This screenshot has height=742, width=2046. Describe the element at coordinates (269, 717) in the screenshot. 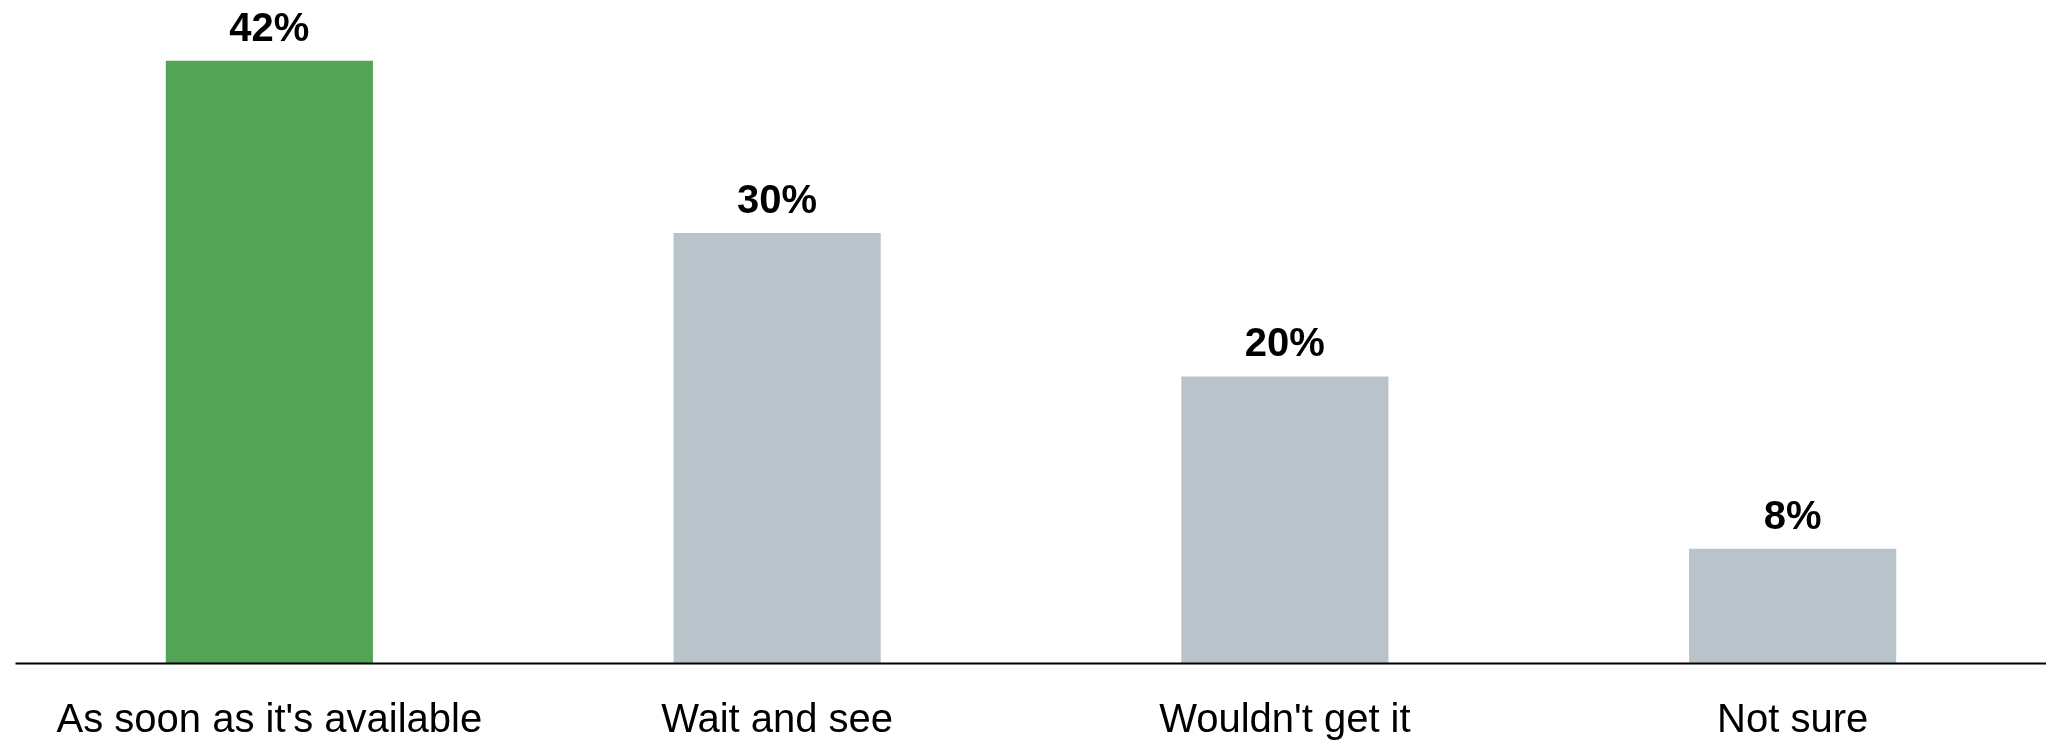

I see `x-tick-label: As soon as it's available` at that location.